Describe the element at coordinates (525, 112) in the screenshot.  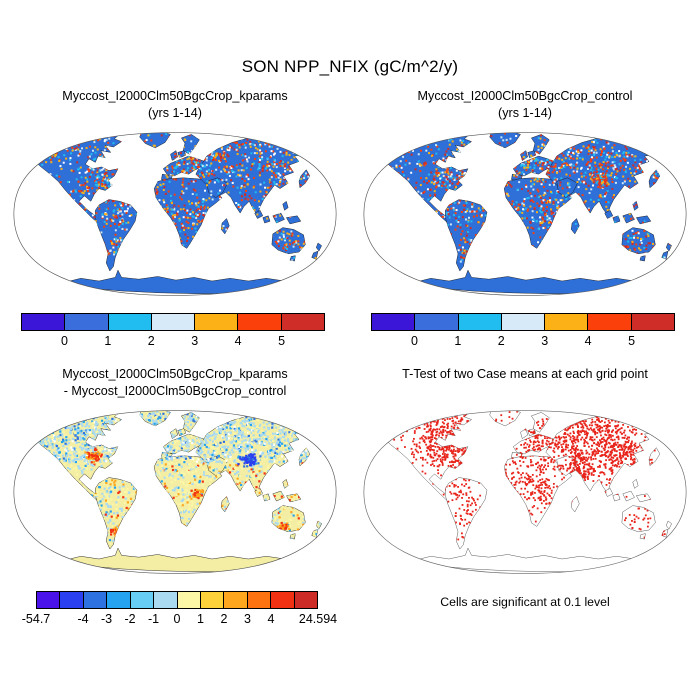
I see `panel-control-title-line2: (yrs 1-14)` at that location.